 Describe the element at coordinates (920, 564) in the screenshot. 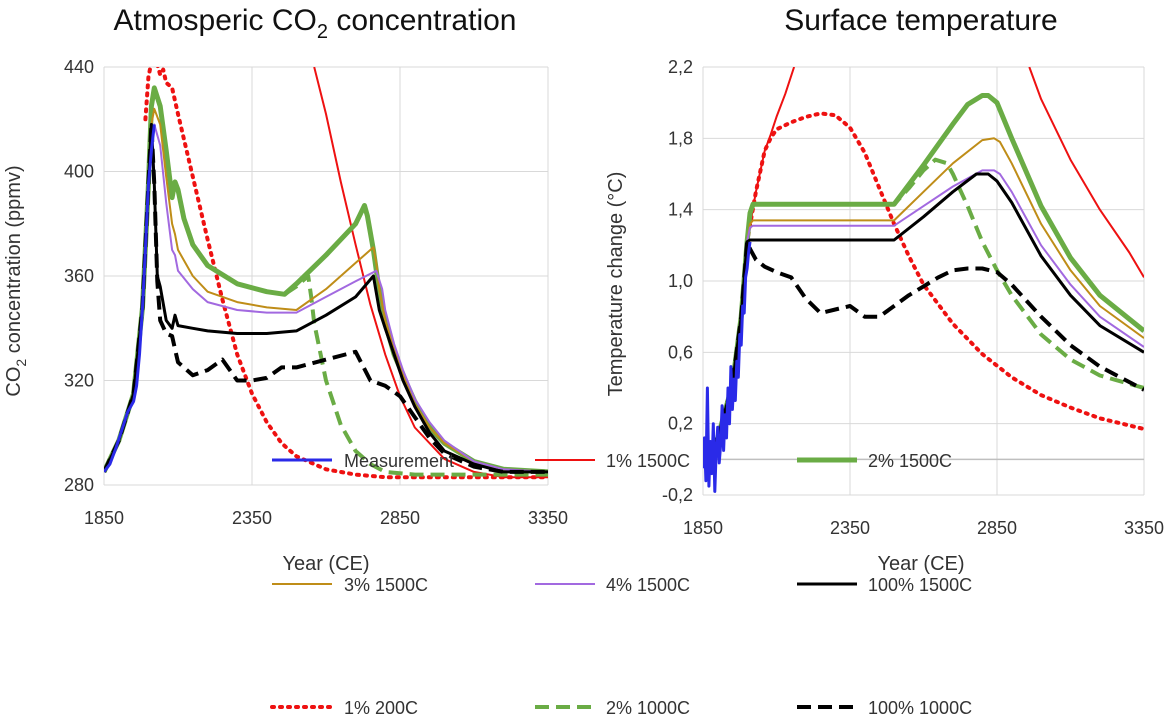

I see `temperature-x-axis-label: Year (CE)` at that location.